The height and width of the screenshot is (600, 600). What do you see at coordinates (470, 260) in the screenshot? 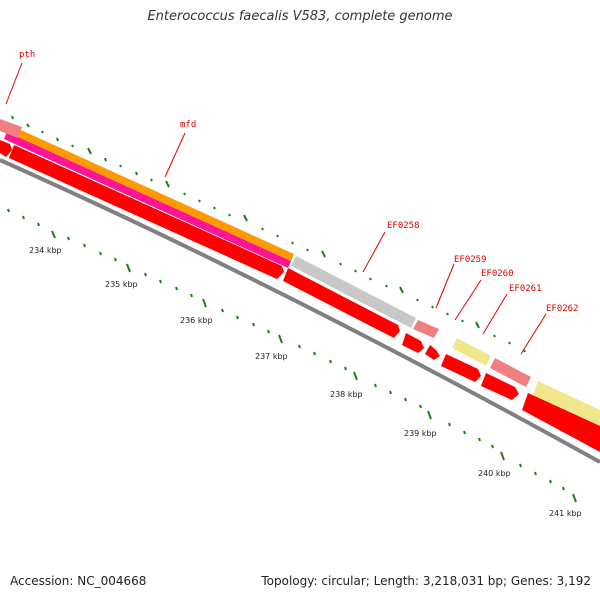
I see `gene-label-ef0259: EF0259` at bounding box center [470, 260].